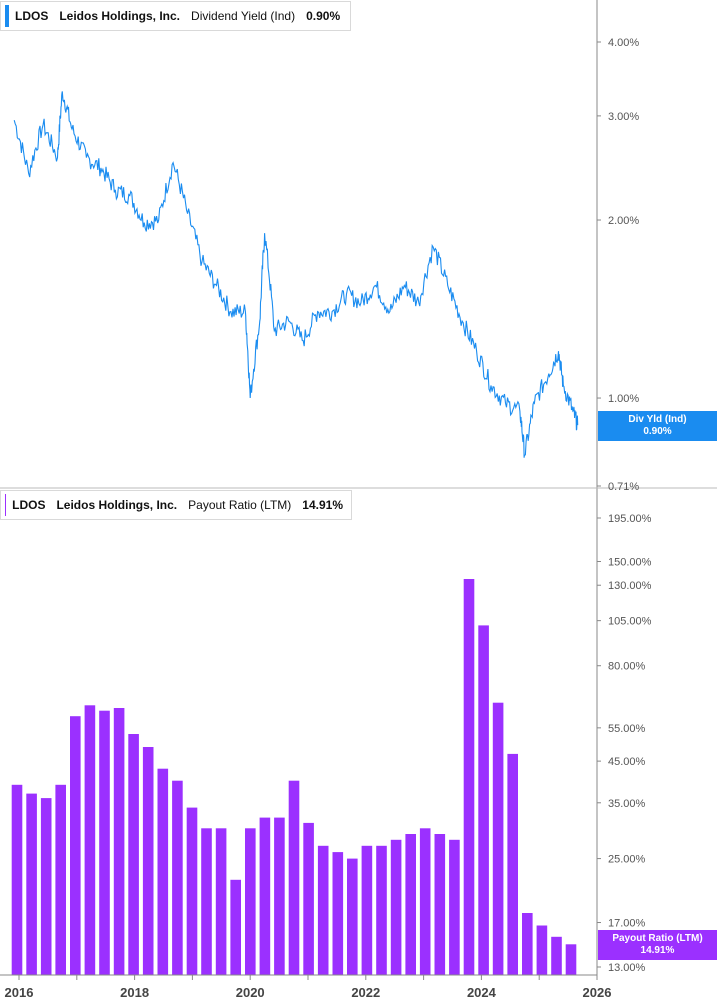 Image resolution: width=717 pixels, height=1005 pixels. What do you see at coordinates (657, 938) in the screenshot?
I see `payout-ratio-flag-label: Payout Ratio (LTM)` at bounding box center [657, 938].